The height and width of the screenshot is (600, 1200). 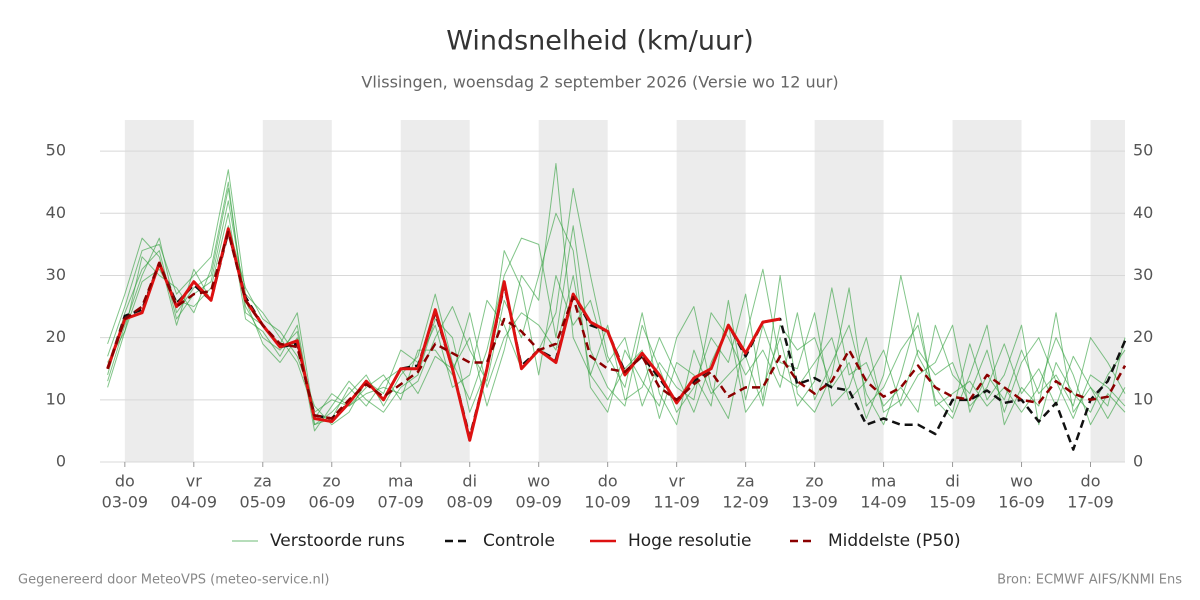 What do you see at coordinates (538, 502) in the screenshot?
I see `x-tick-date: 09-09` at bounding box center [538, 502].